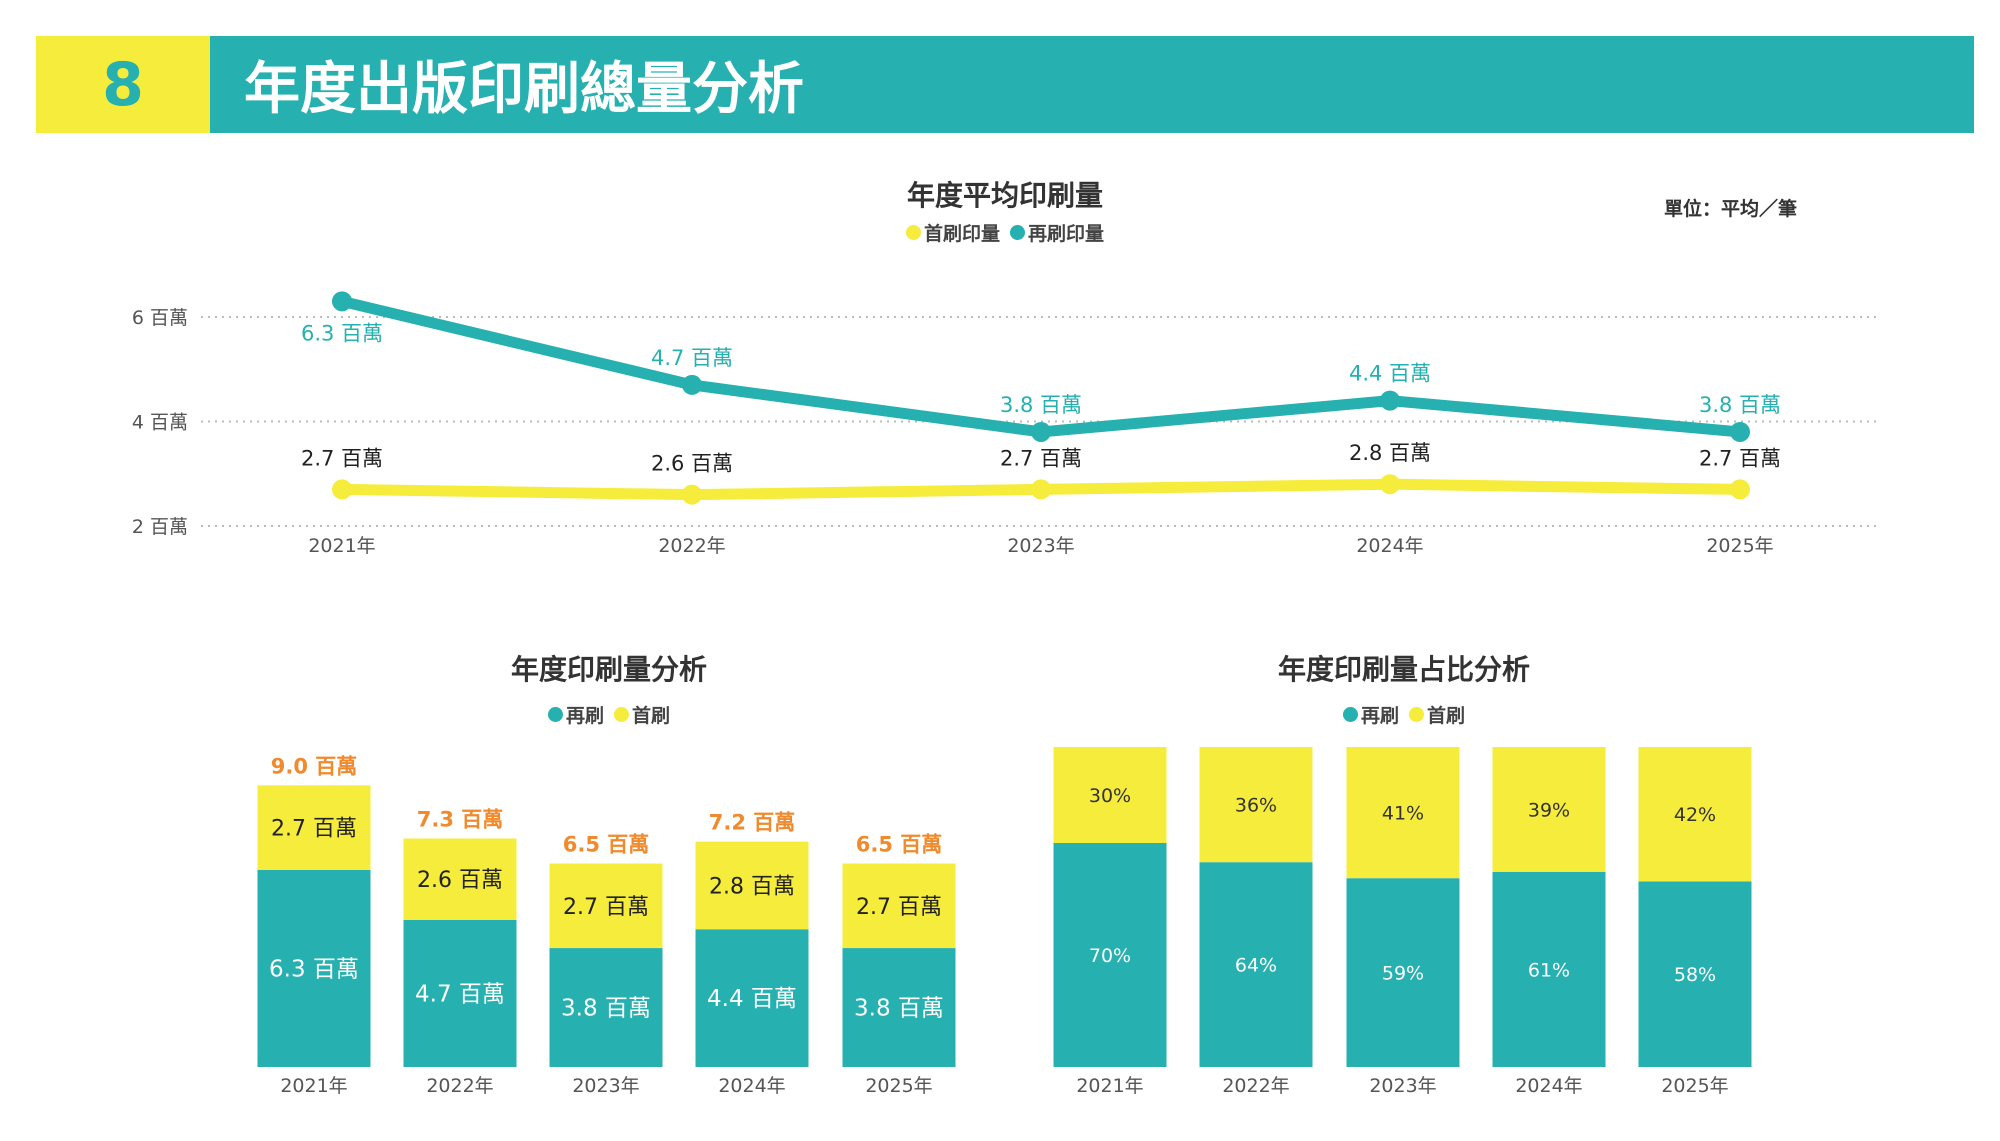 This screenshot has width=2000, height=1141. I want to click on legend-label: 再刷, so click(584, 716).